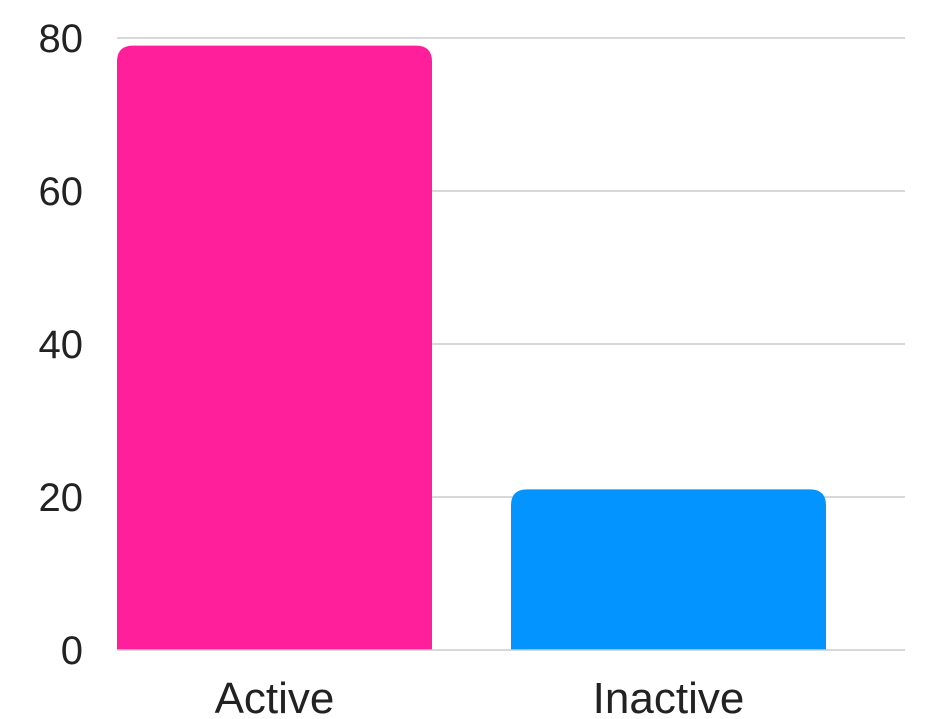  Describe the element at coordinates (480, 696) in the screenshot. I see `x-axis-labels: Active Inactive` at that location.